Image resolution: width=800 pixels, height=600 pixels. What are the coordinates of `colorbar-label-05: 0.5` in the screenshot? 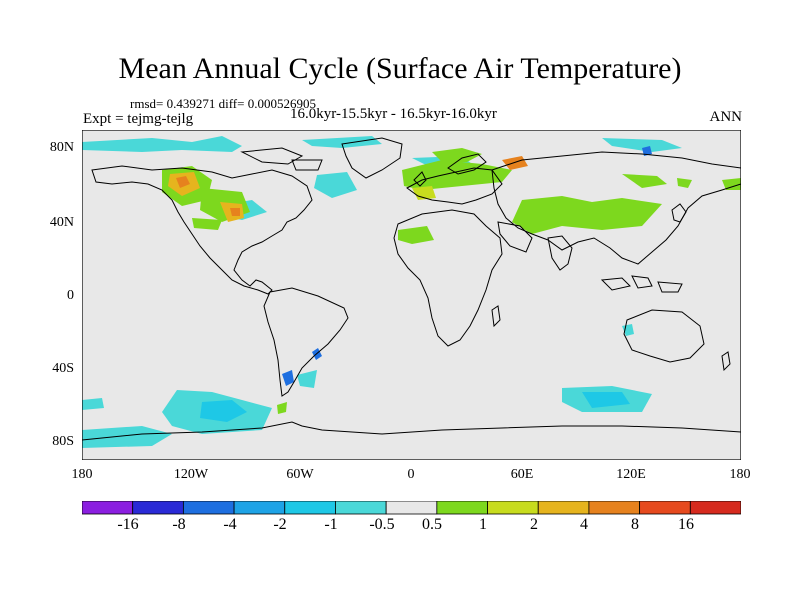 It's located at (432, 524).